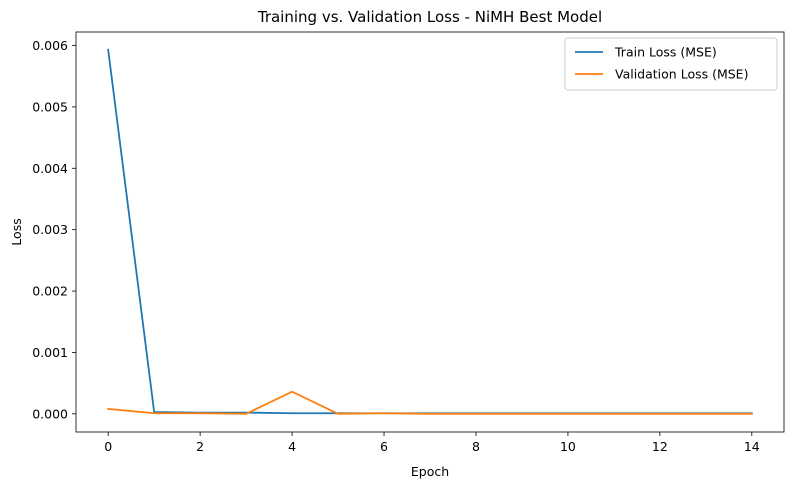 The height and width of the screenshot is (490, 790). Describe the element at coordinates (50, 168) in the screenshot. I see `y-tick-label: 0.004` at that location.